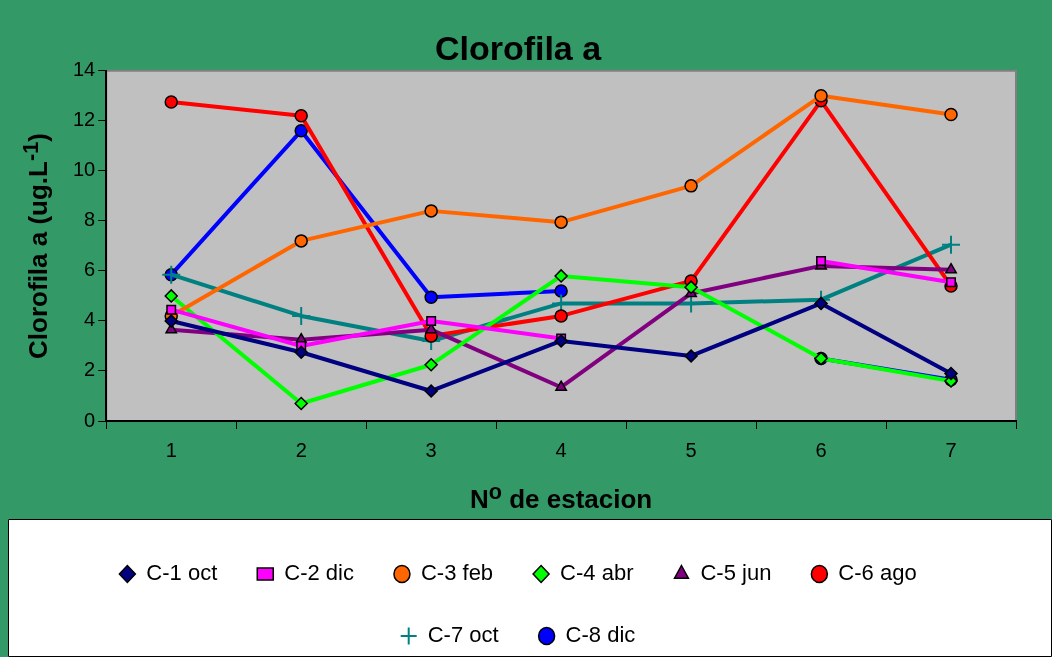 The image size is (1052, 657). Describe the element at coordinates (84, 169) in the screenshot. I see `y-tick-label: 10` at that location.